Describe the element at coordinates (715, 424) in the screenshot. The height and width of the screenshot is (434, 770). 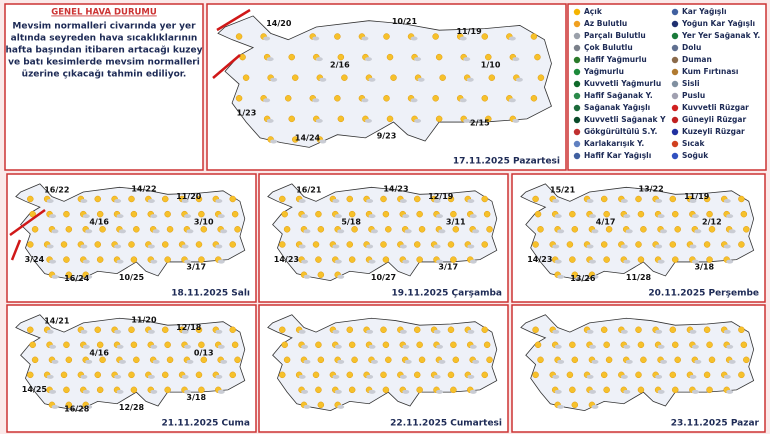
I see `date-label: 23.11.2025 Pazar` at that location.